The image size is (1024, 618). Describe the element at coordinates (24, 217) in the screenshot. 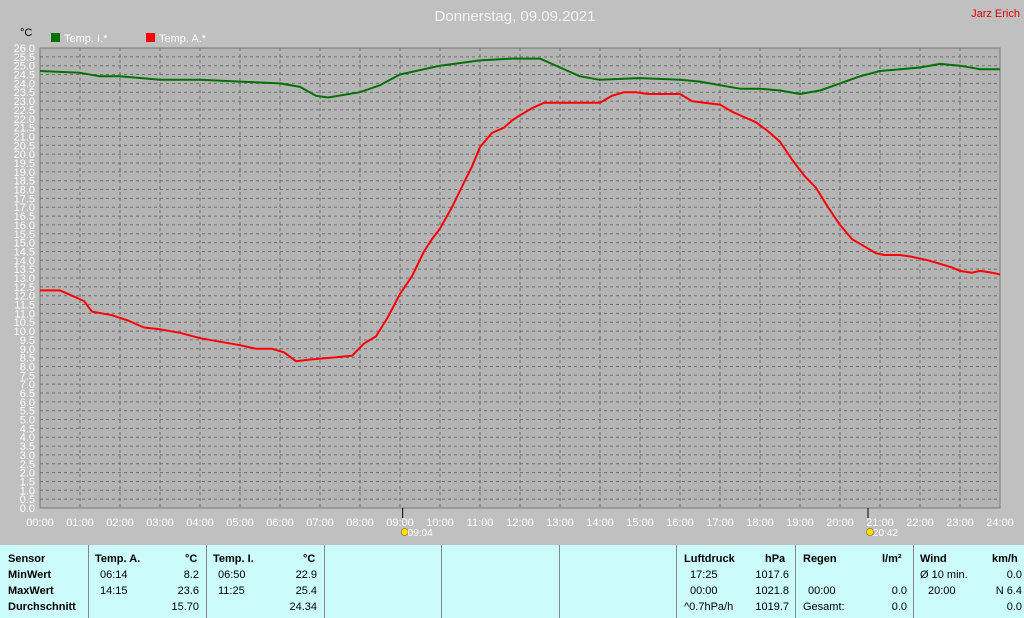

I see `y-tick-label: 16.5` at that location.